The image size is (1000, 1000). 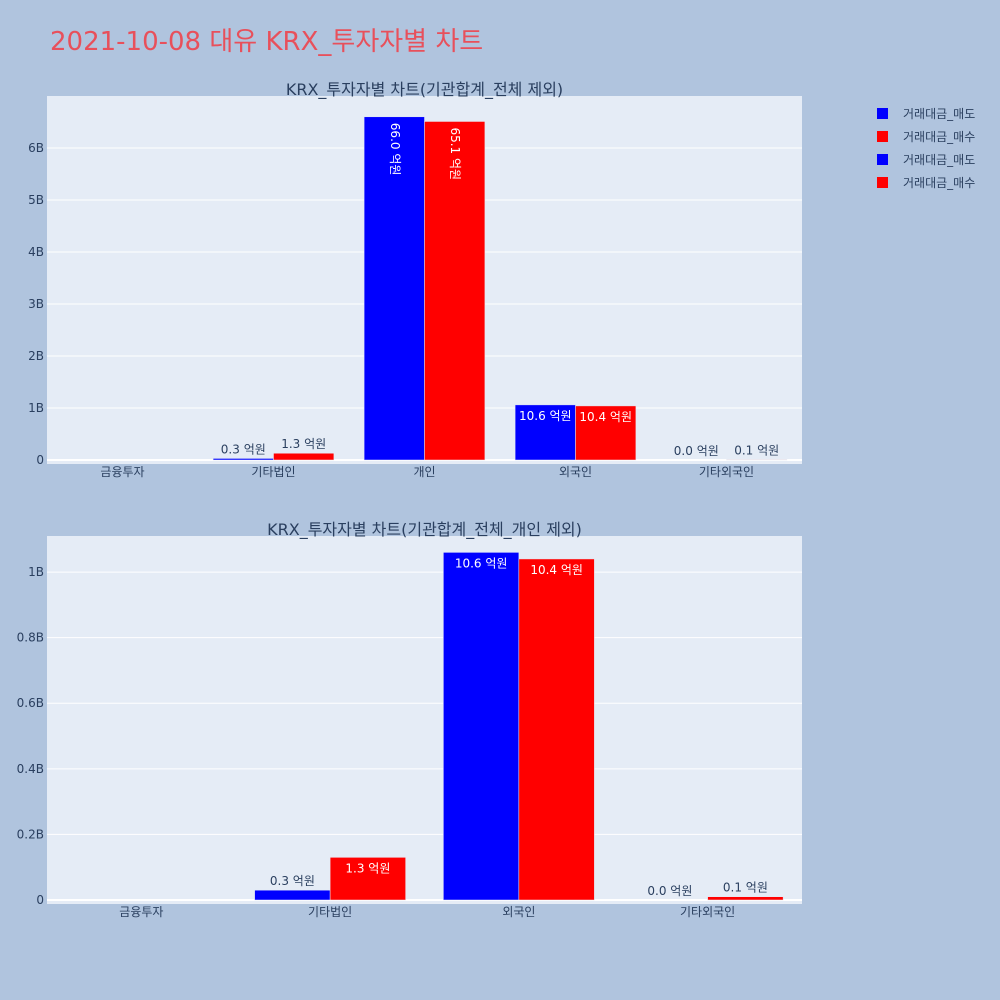 I want to click on y-tick-label: 3B, so click(x=36, y=304).